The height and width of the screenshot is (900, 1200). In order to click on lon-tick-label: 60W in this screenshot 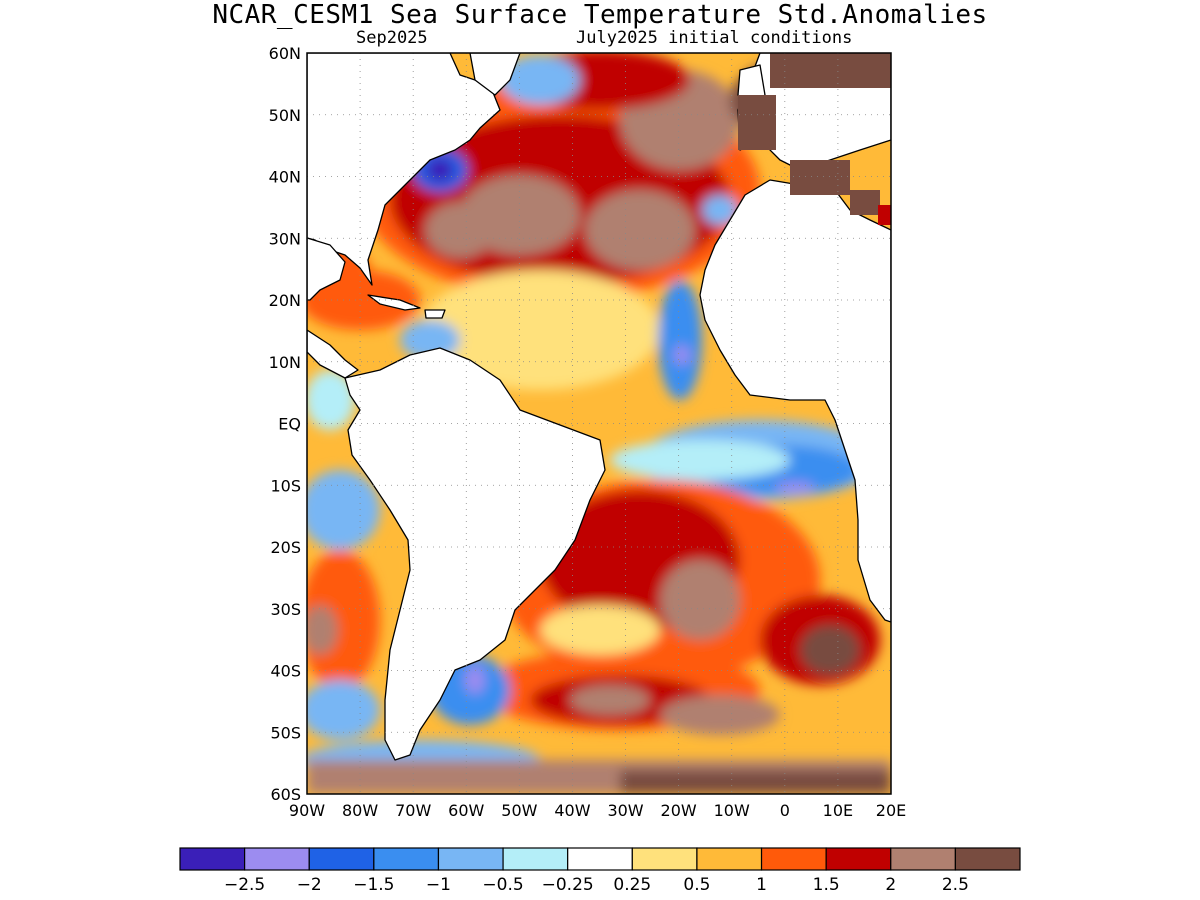, I will do `click(466, 810)`.